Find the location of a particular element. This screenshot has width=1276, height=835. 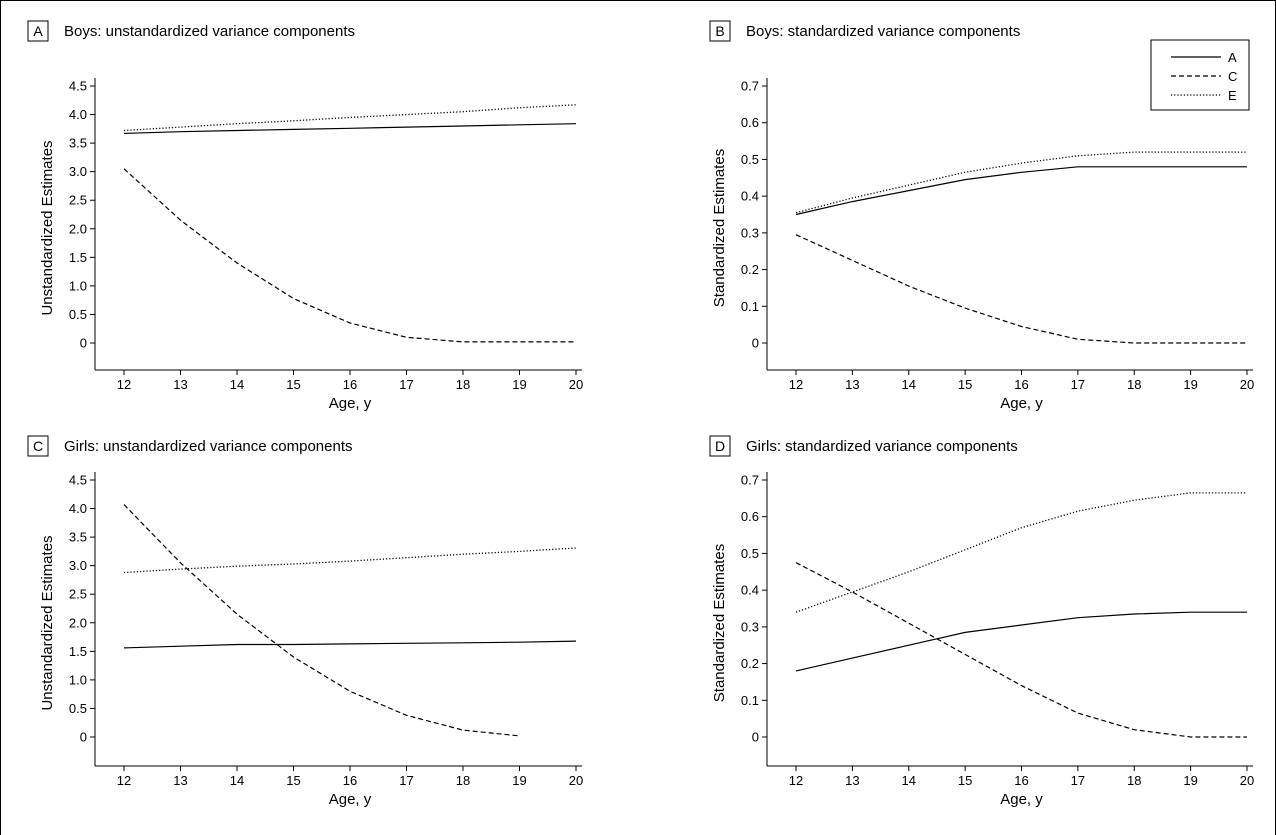

panel-title: Boys: standardized variance components is located at coordinates (883, 31).